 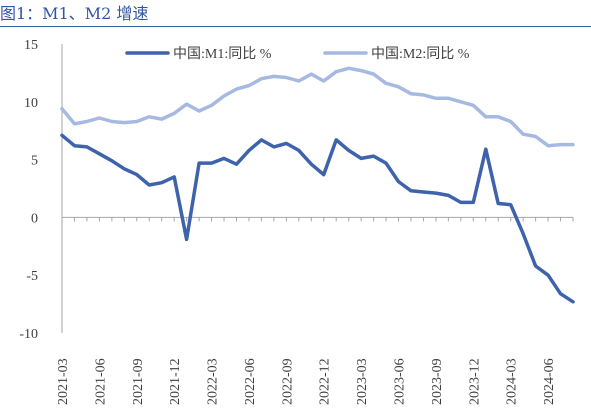 I want to click on y-tick-label: -5, so click(x=32, y=276).